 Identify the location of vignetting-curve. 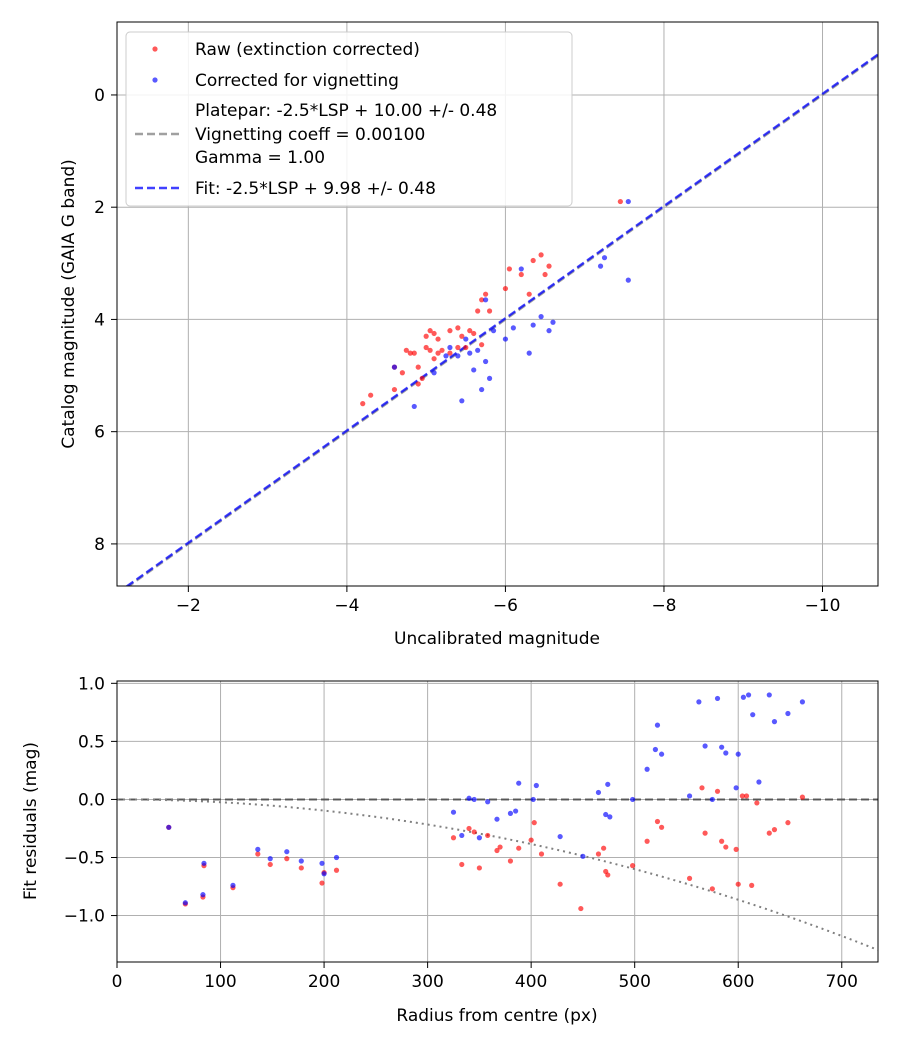
(497, 874).